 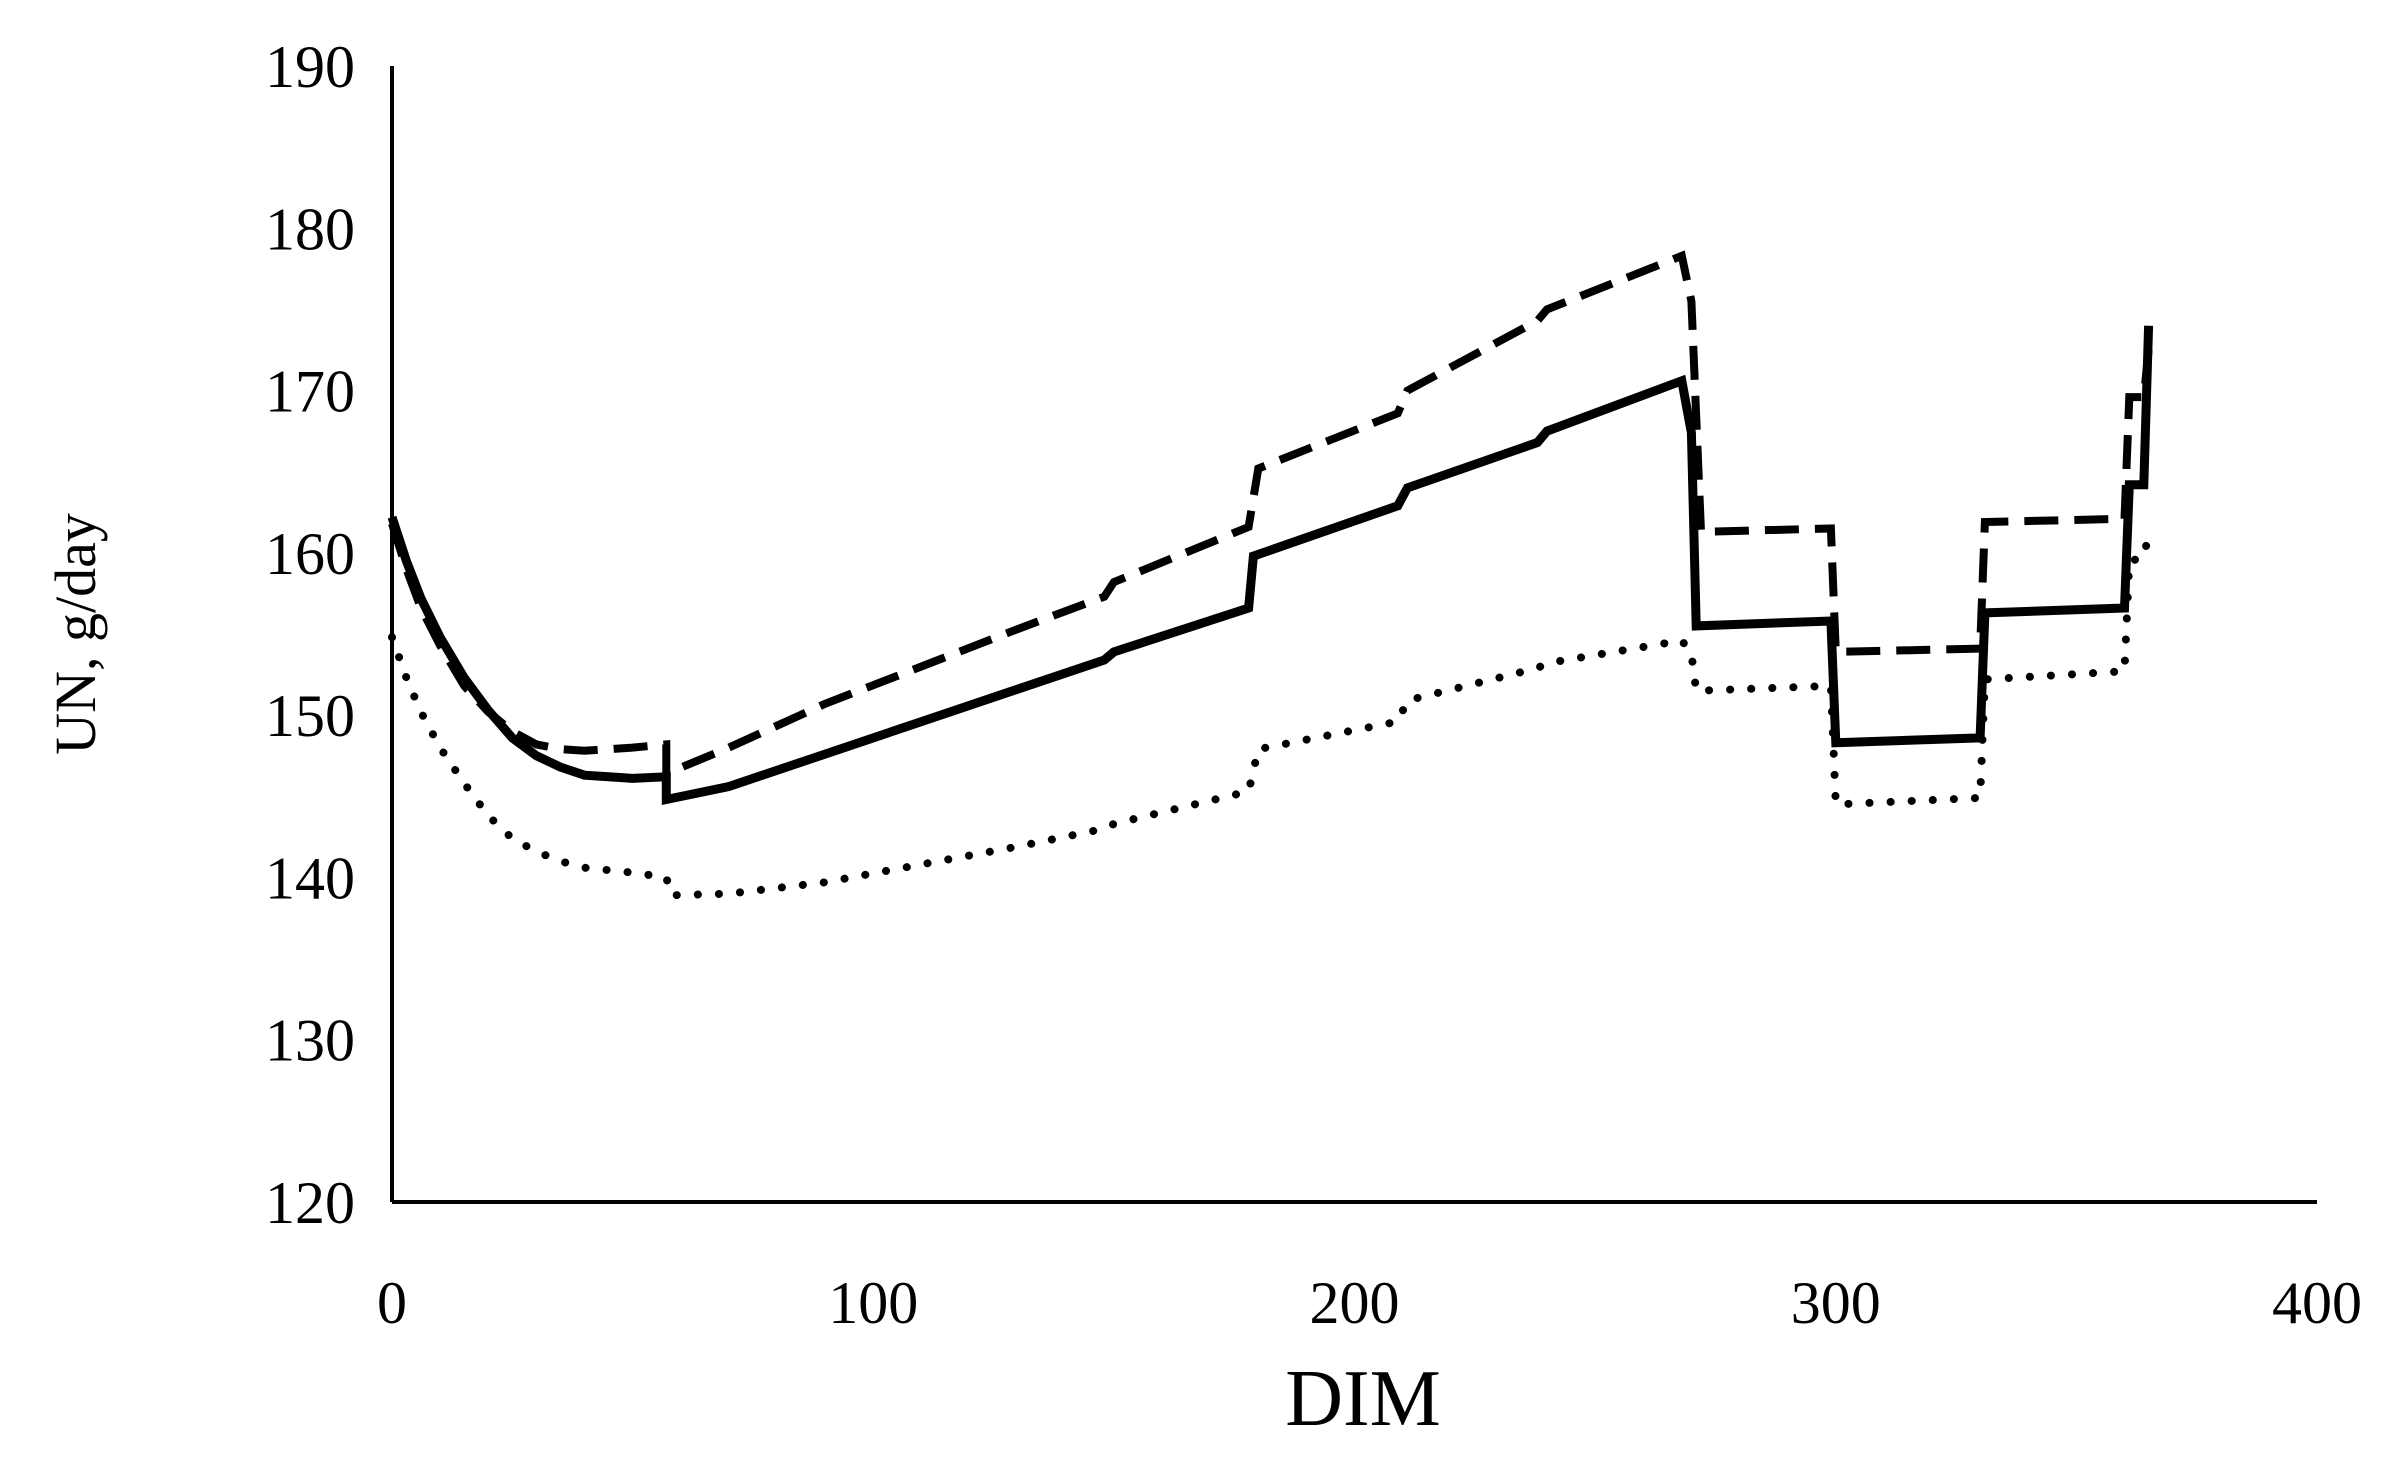 What do you see at coordinates (310, 554) in the screenshot?
I see `y-tick-label: 160` at bounding box center [310, 554].